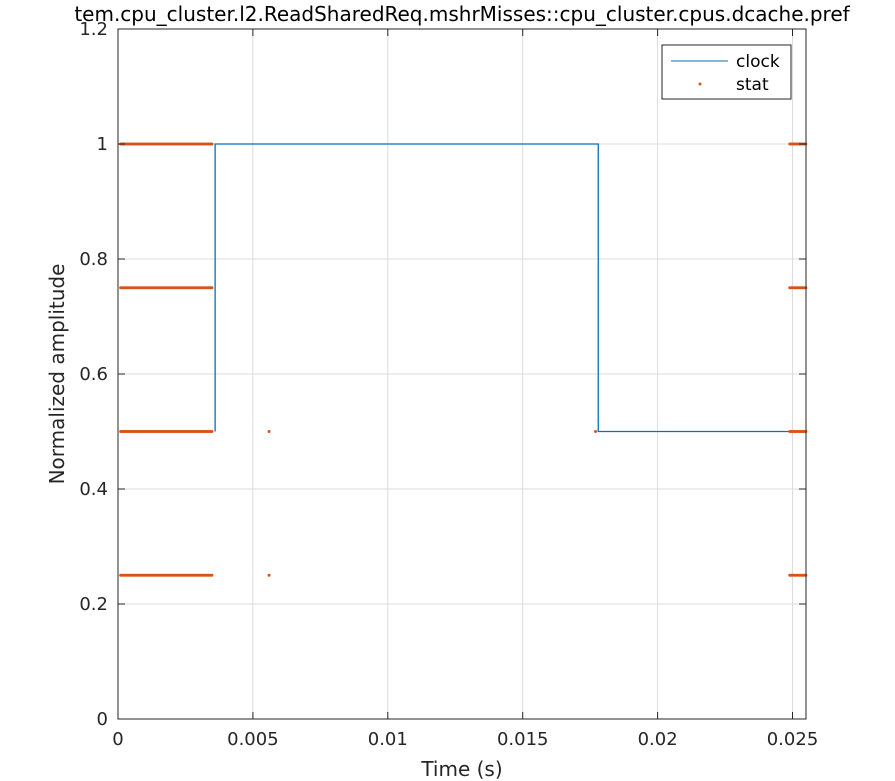 The image size is (895, 781). I want to click on y-tick-label: 1, so click(102, 144).